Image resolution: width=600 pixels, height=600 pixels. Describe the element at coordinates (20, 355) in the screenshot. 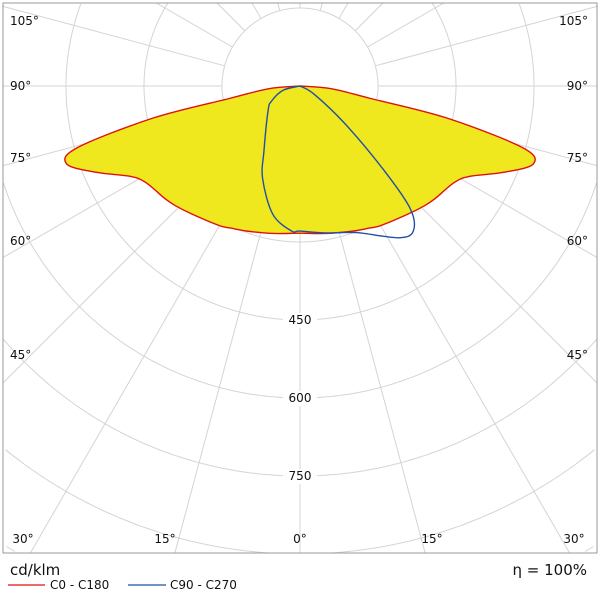

I see `angle-label-left: 45°` at that location.